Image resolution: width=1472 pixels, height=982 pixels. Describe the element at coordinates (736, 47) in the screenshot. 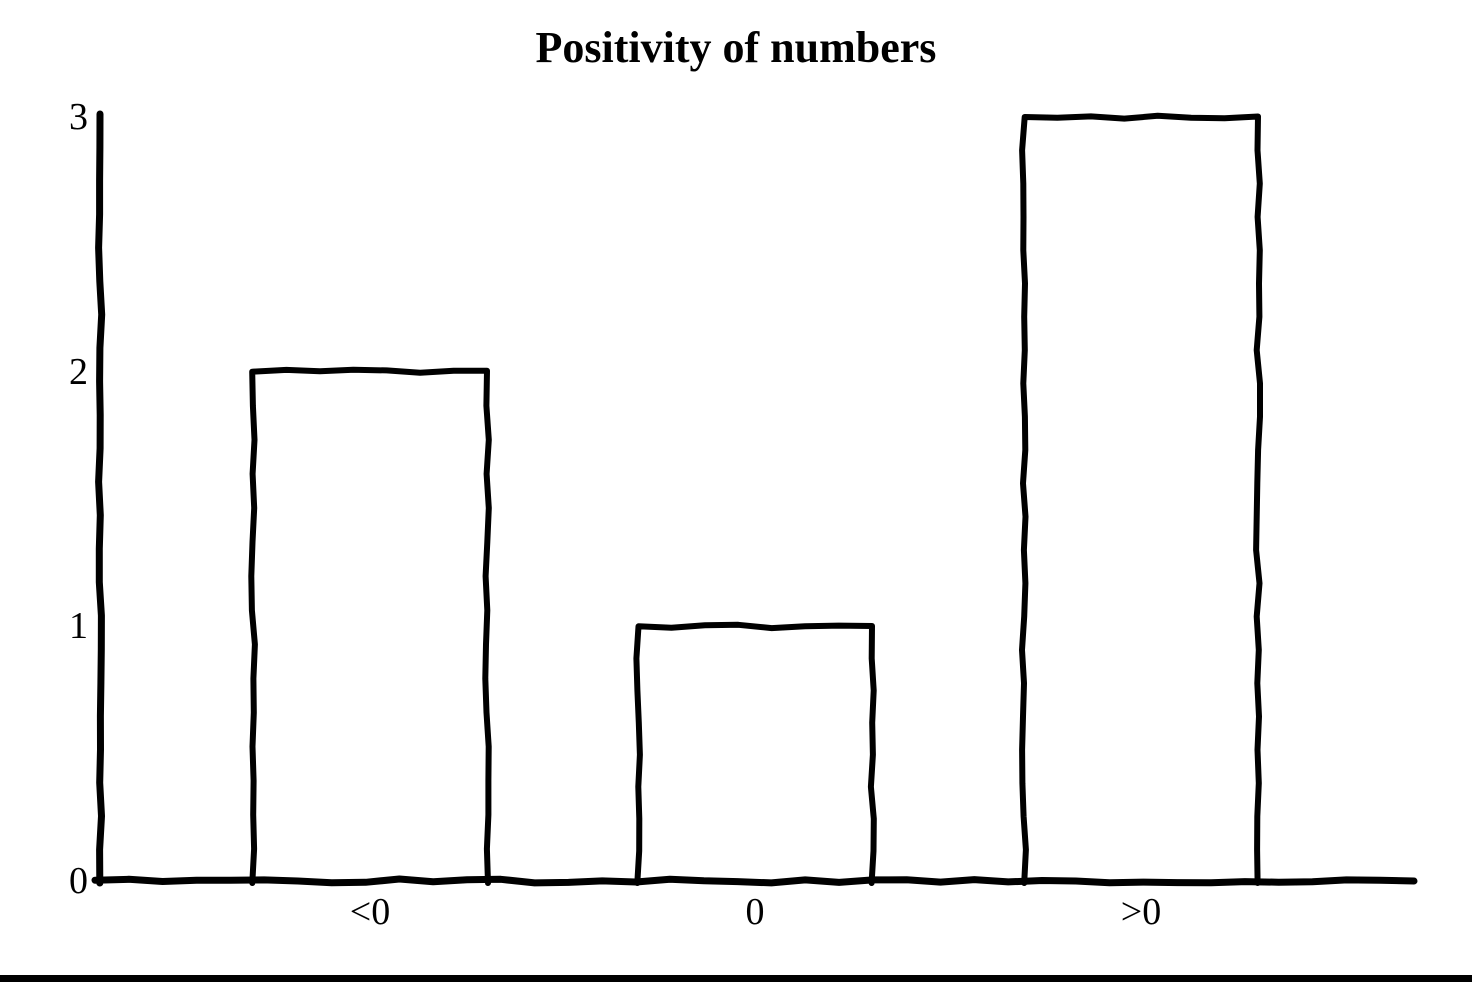

I see `chart-title: Positivity of numbers` at that location.